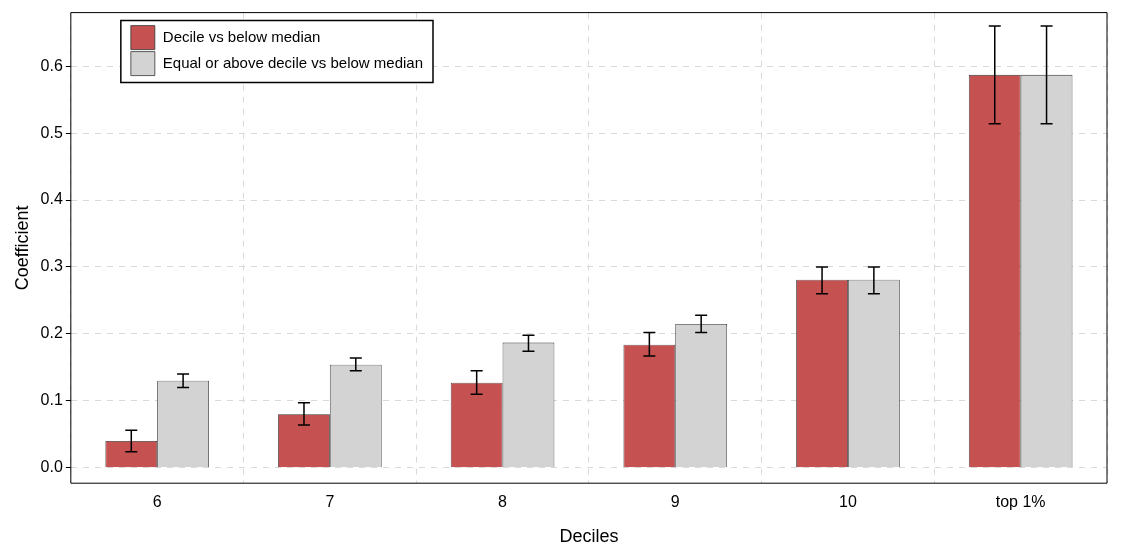 Image resolution: width=1127 pixels, height=556 pixels. I want to click on legend-label: Equal or above decile vs below median, so click(292, 62).